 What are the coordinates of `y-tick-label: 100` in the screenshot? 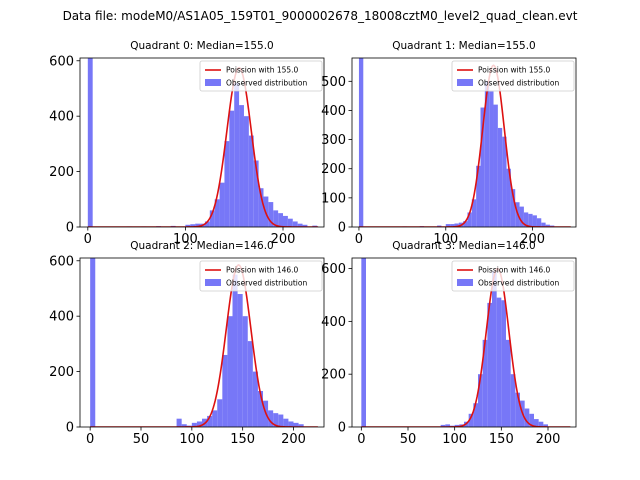 It's located at (333, 198).